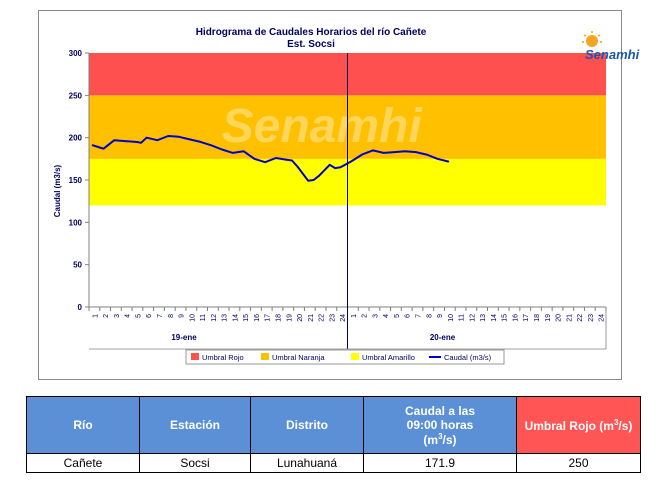 The width and height of the screenshot is (658, 482). What do you see at coordinates (614, 46) in the screenshot?
I see `senamhi-logo: Senamhi` at bounding box center [614, 46].